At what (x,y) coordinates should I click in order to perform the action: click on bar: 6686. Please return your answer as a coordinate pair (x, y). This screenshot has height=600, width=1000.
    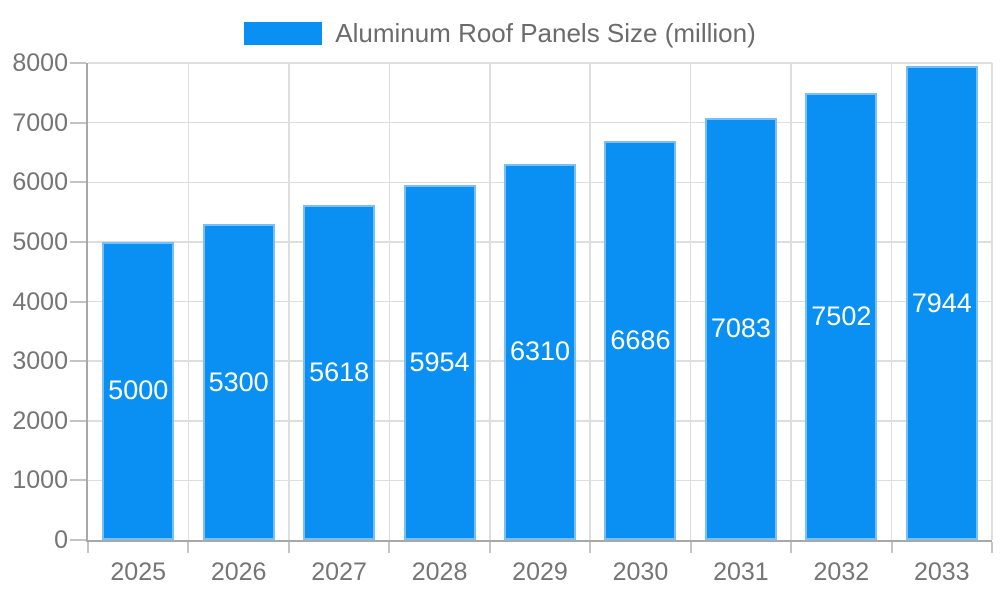
    Looking at the image, I should click on (640, 340).